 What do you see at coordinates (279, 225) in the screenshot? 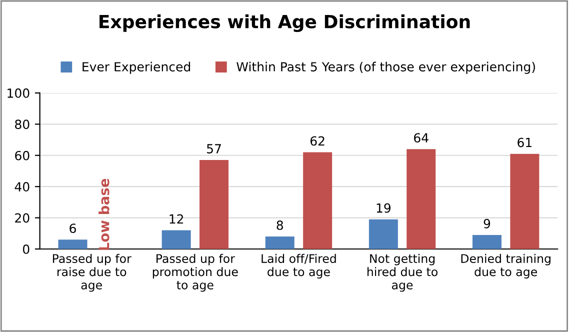
I see `data-label: 8` at bounding box center [279, 225].